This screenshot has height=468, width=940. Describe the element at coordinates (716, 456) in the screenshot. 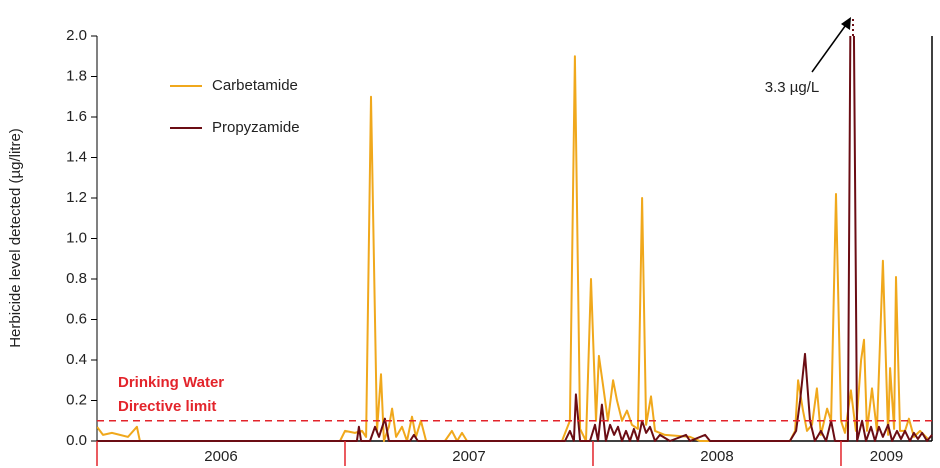

I see `x-tick-label: 2008` at that location.